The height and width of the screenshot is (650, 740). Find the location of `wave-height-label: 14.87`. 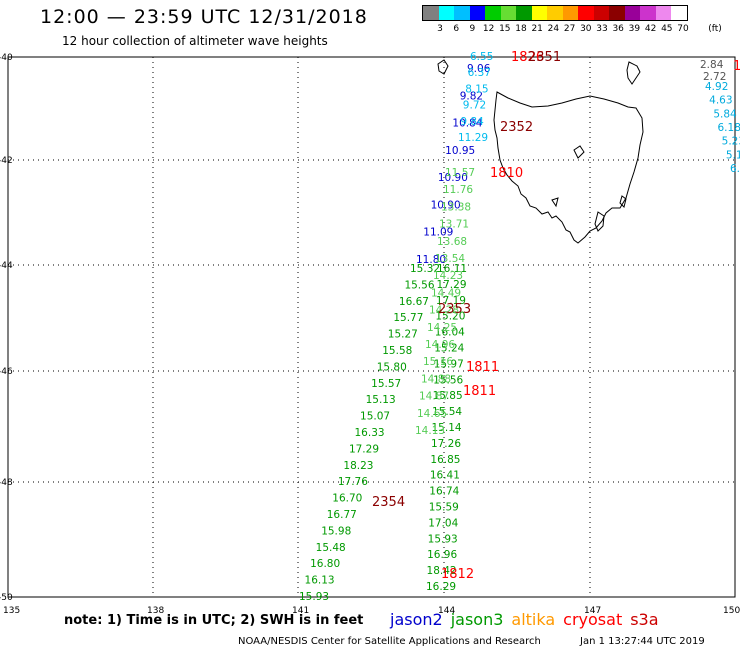

wave-height-label: 14.87 is located at coordinates (434, 397).